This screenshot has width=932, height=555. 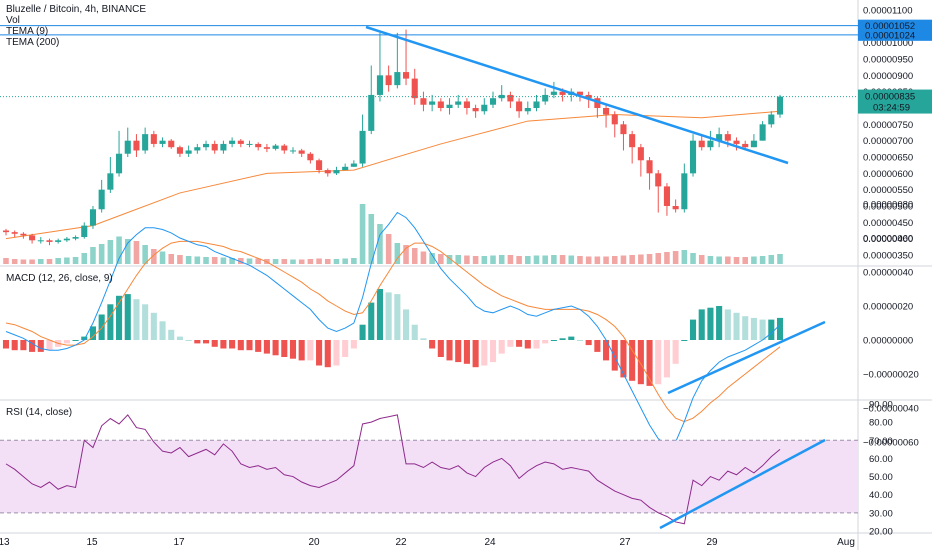 What do you see at coordinates (888, 43) in the screenshot?
I see `price-tick-label: 0.00001000` at bounding box center [888, 43].